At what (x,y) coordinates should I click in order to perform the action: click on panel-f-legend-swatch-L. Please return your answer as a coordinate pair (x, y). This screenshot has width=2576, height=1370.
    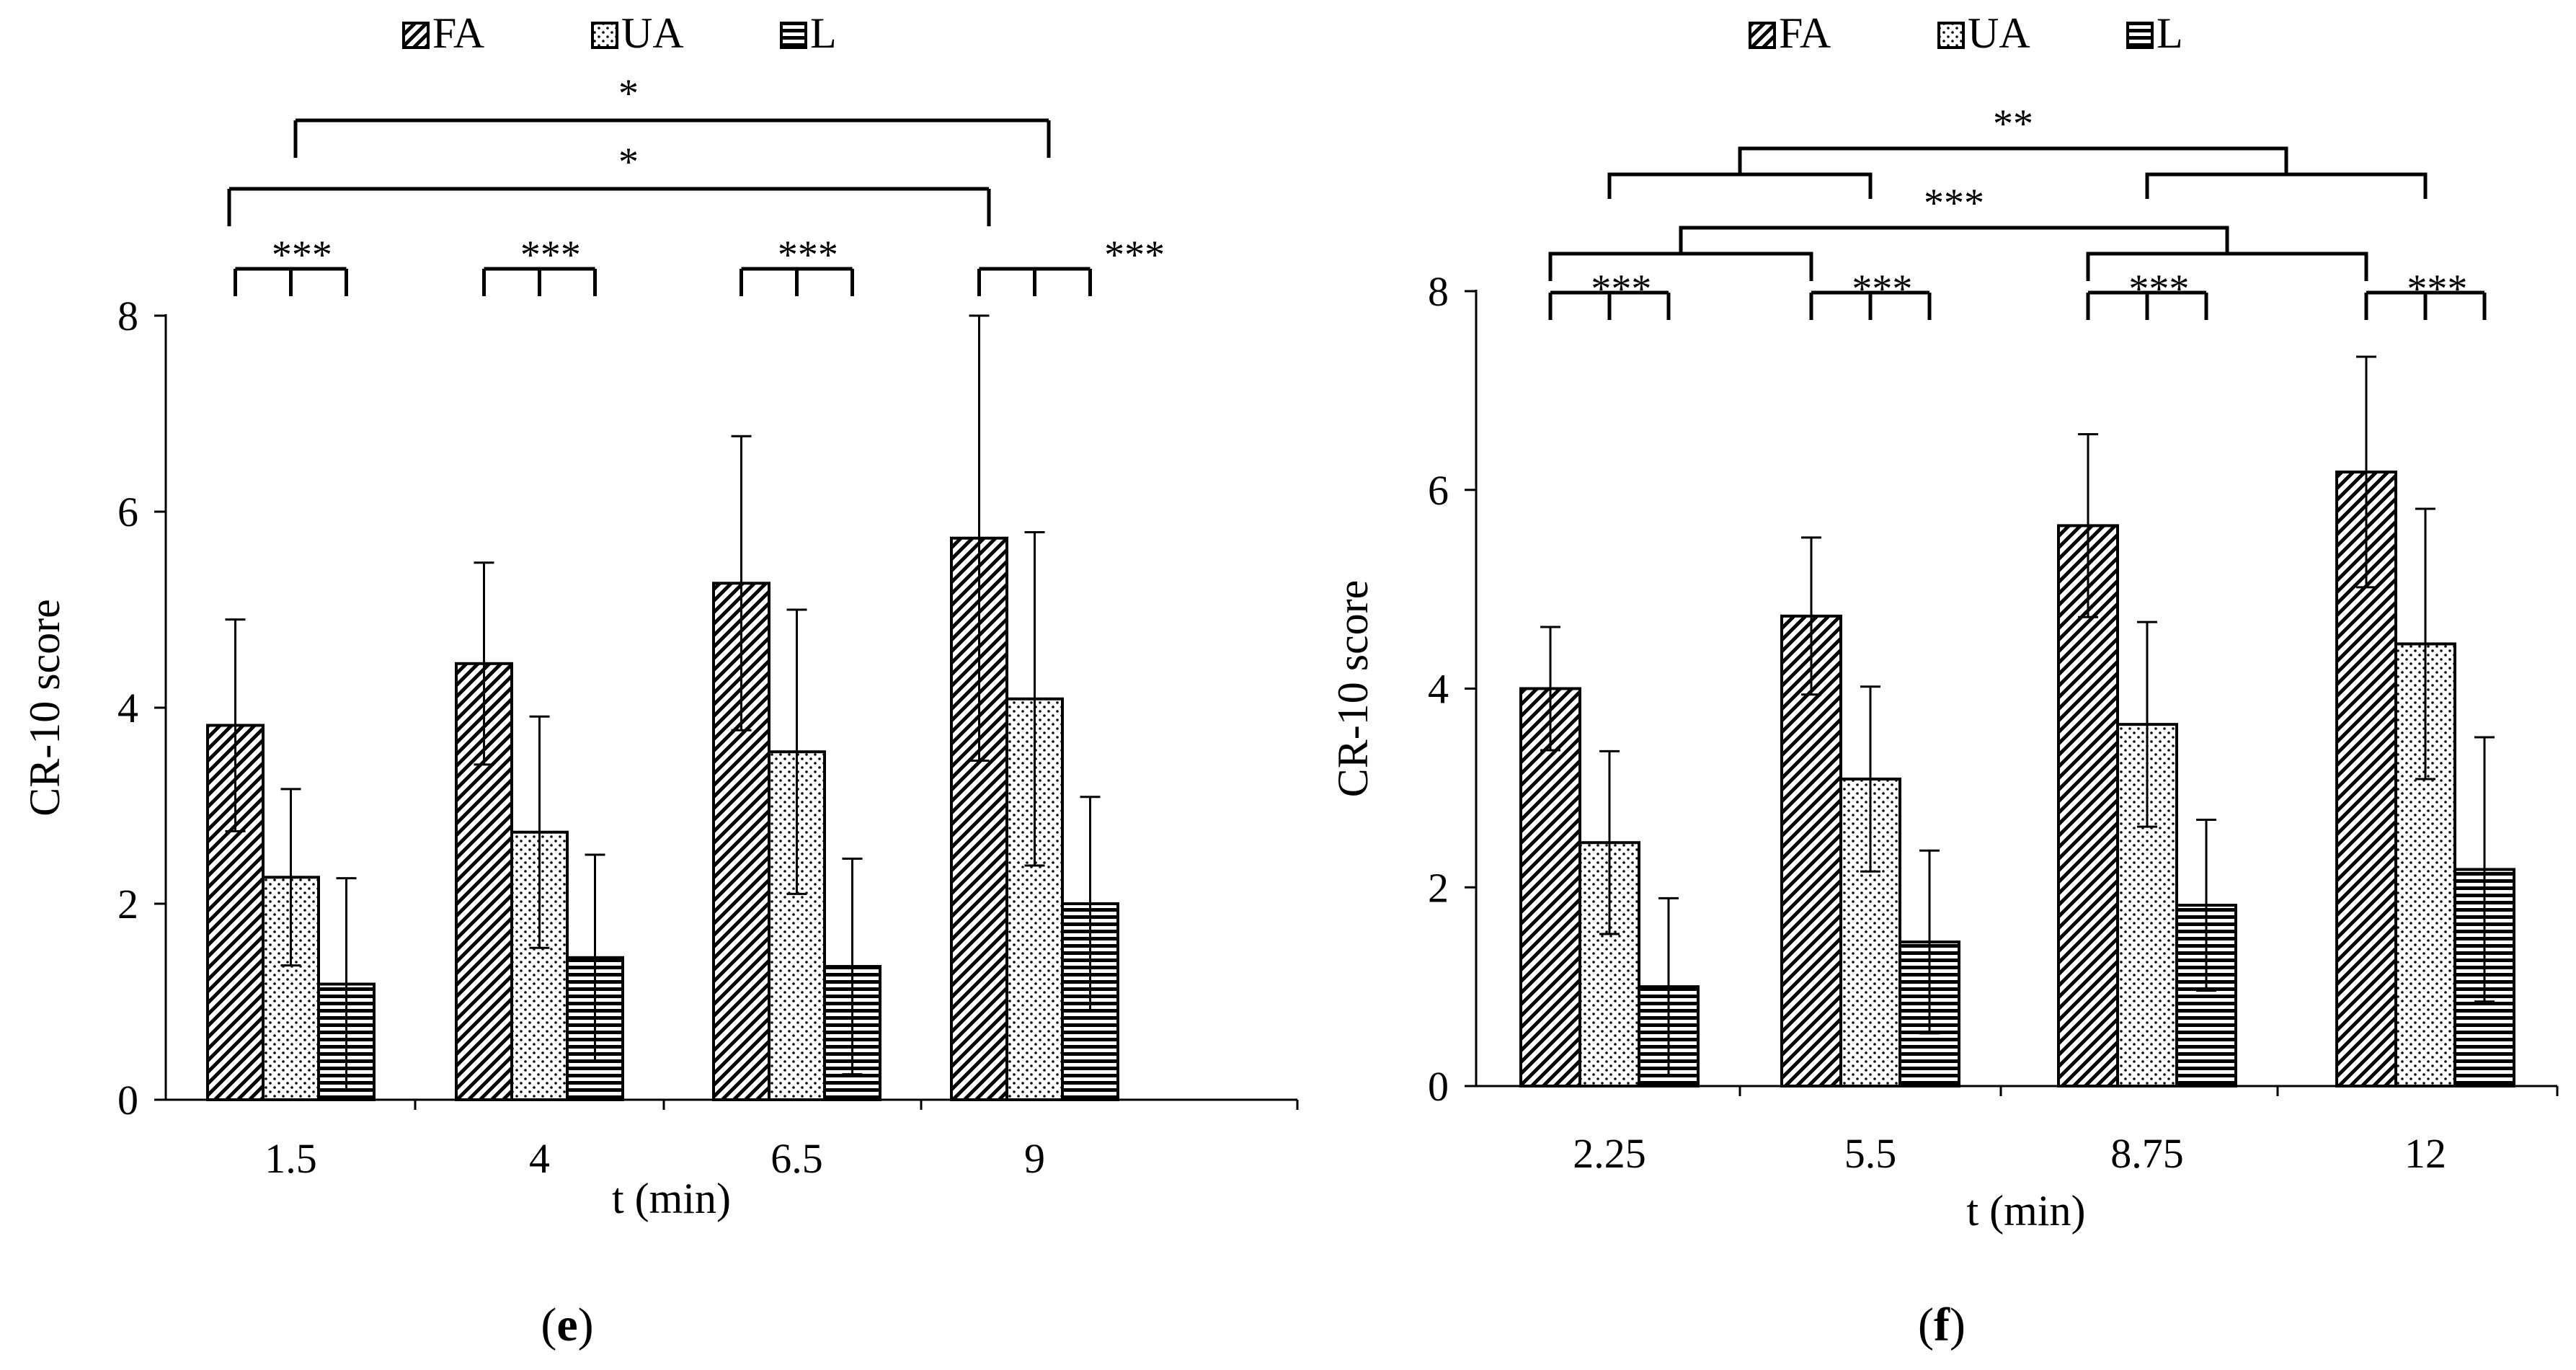
    Looking at the image, I should click on (2140, 35).